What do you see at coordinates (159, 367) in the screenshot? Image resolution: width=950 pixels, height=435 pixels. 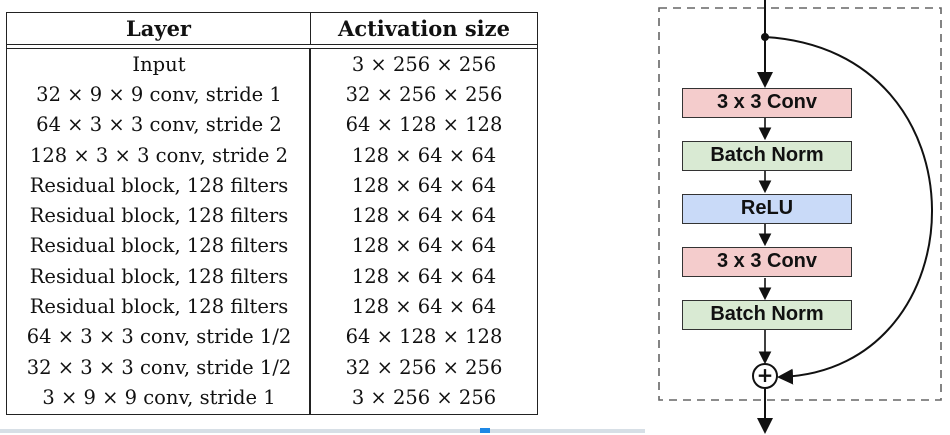 I see `layer-cell: 32 × 3 × 3 conv, stride 1/2` at bounding box center [159, 367].